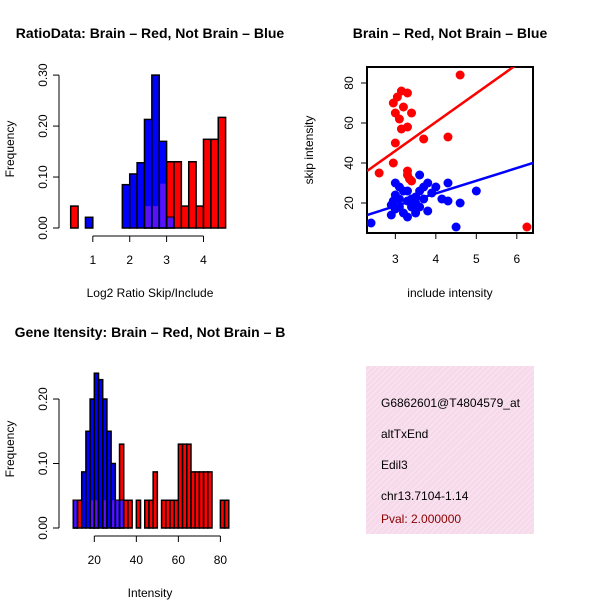 This screenshot has width=600, height=600. I want to click on y-tick-label: 60, so click(349, 123).